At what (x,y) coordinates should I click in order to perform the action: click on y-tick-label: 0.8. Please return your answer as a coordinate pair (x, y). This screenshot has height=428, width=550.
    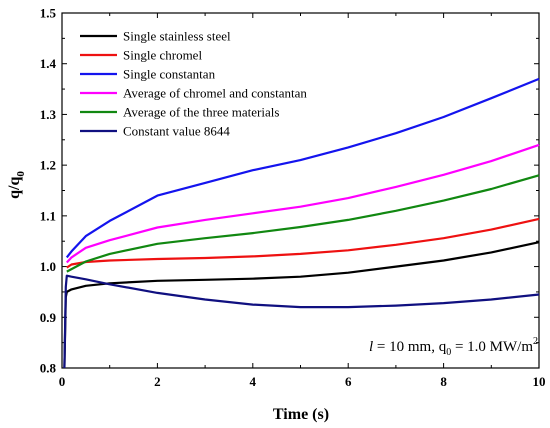
    Looking at the image, I should click on (48, 368).